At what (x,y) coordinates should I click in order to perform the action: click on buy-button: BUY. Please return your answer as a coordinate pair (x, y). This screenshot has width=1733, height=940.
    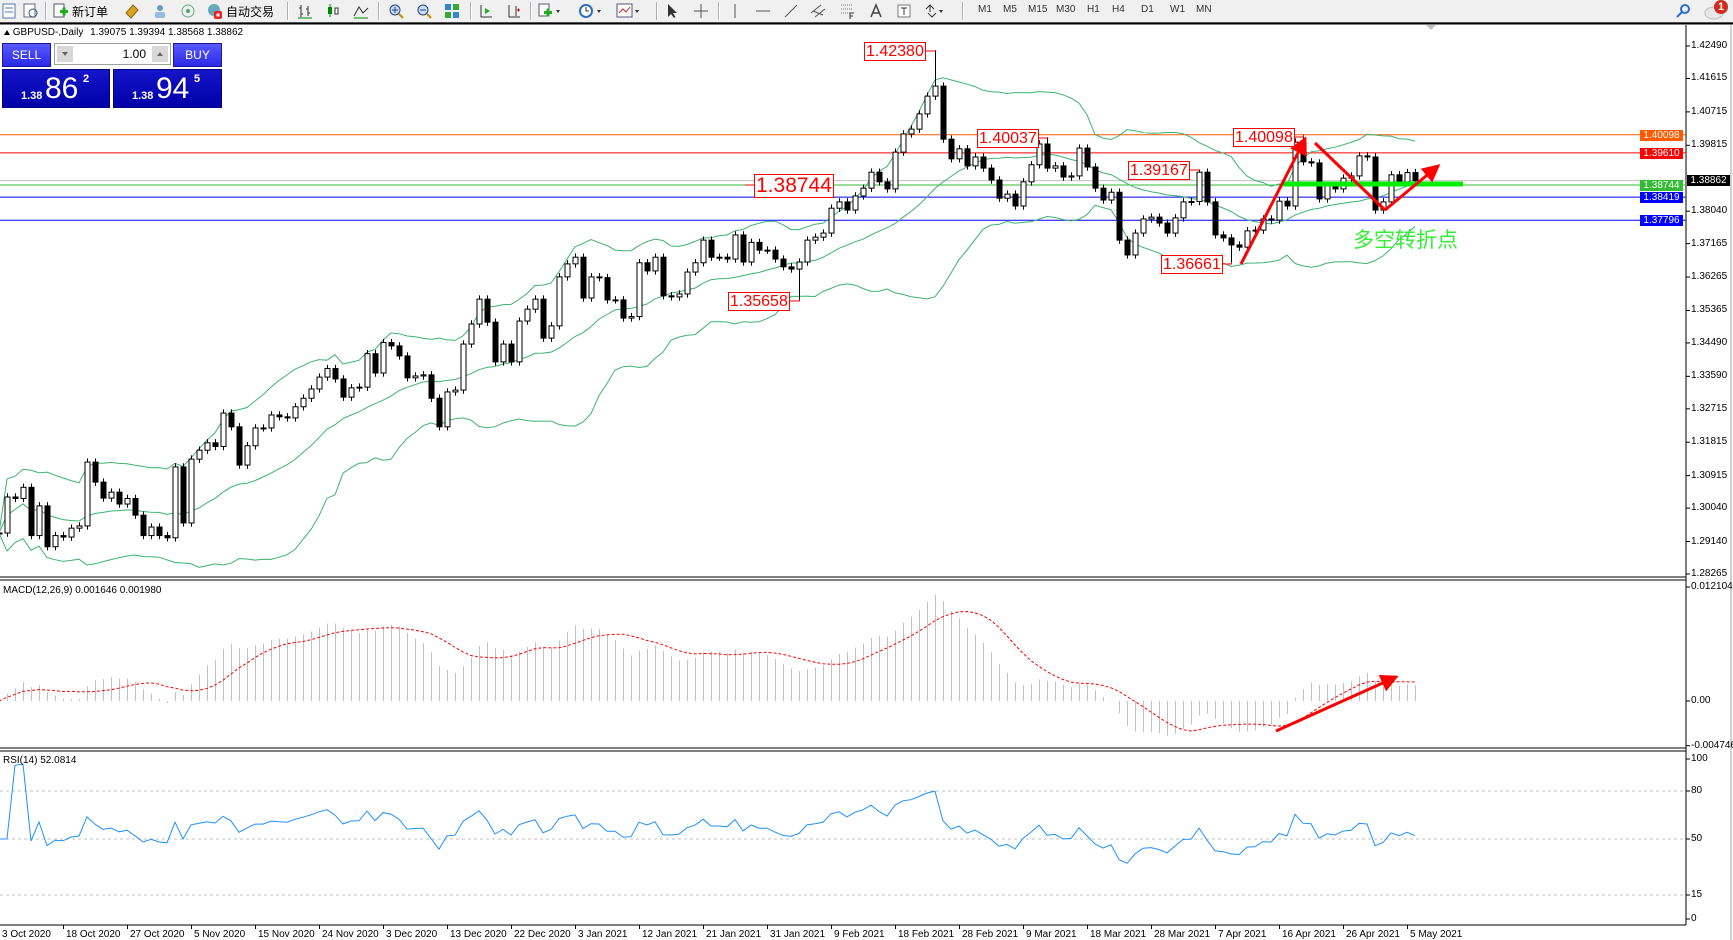
    Looking at the image, I should click on (197, 55).